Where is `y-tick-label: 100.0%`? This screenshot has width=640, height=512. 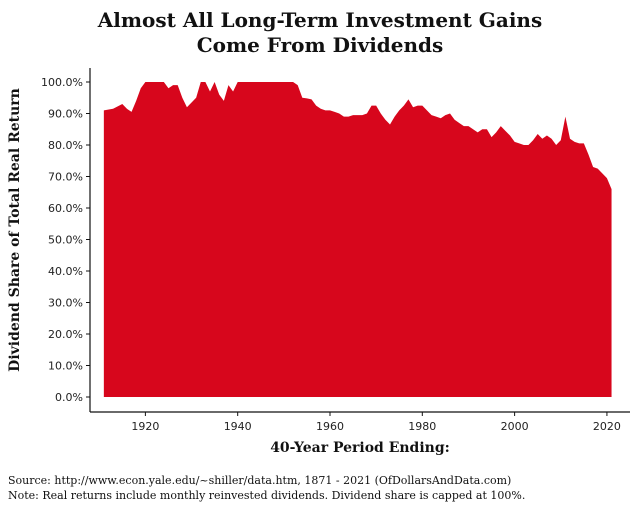 y-tick-label: 100.0% is located at coordinates (62, 82).